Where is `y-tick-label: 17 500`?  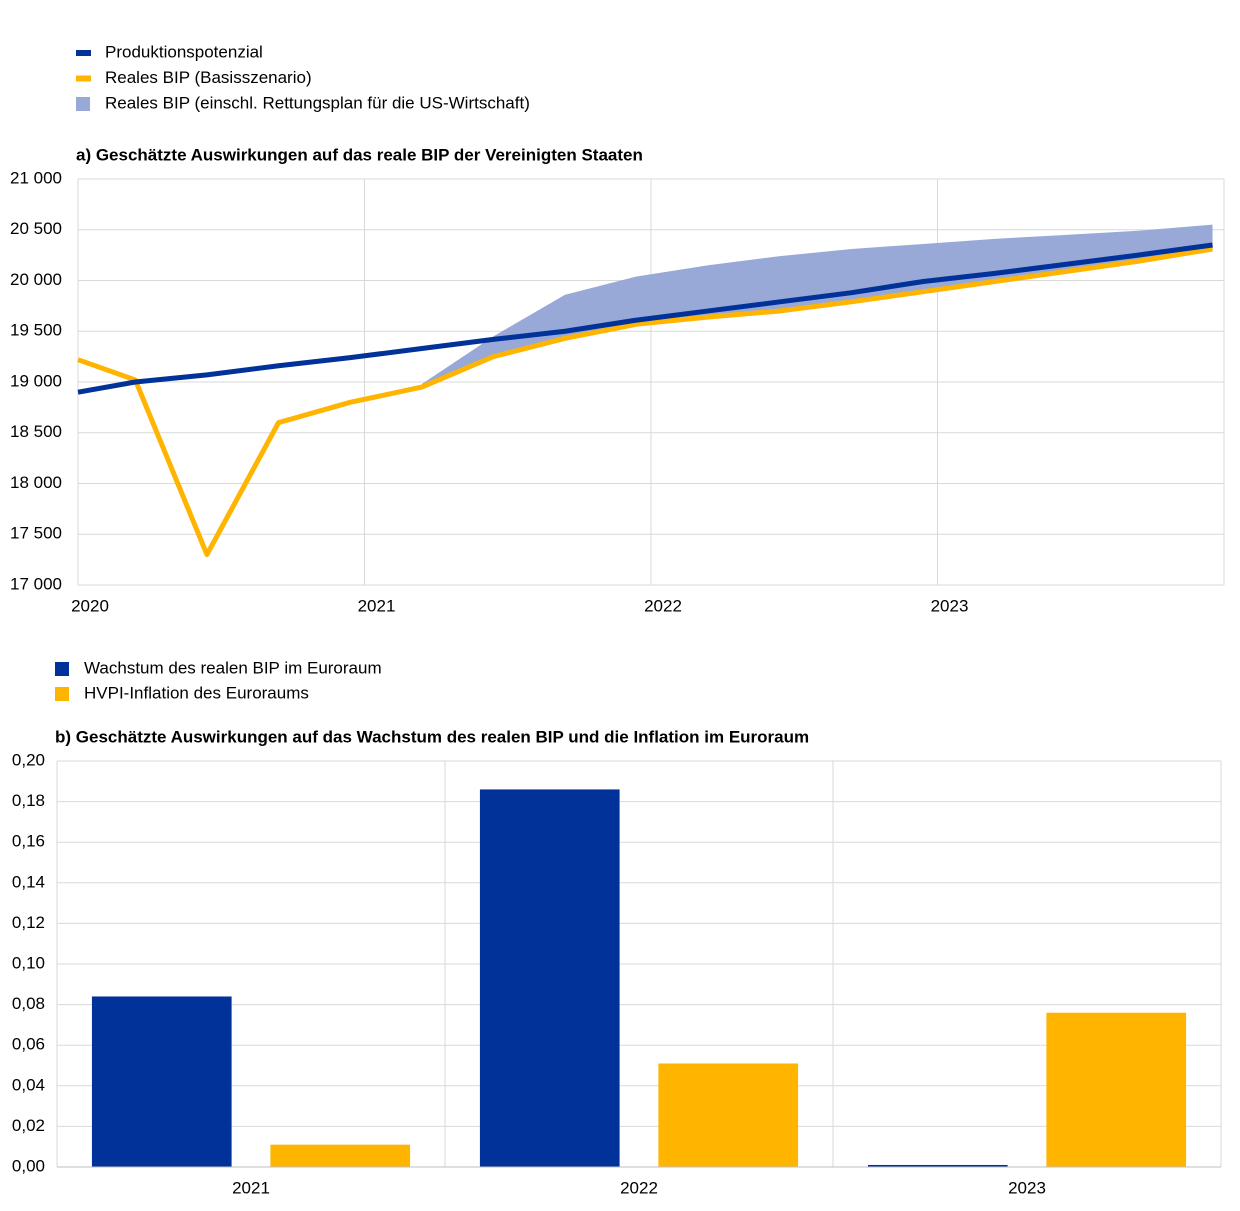
y-tick-label: 17 500 is located at coordinates (36, 533).